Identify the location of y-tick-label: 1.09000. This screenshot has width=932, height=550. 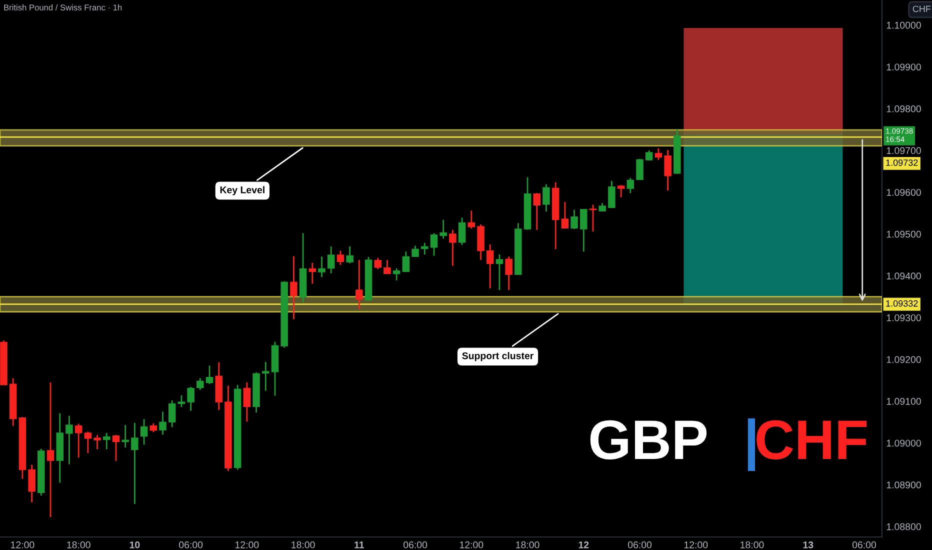
(903, 443).